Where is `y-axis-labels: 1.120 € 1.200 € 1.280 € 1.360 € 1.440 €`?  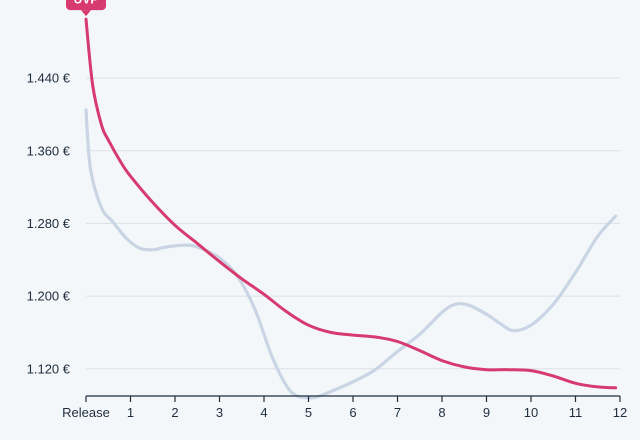 y-axis-labels: 1.120 € 1.200 € 1.280 € 1.360 € 1.440 € is located at coordinates (49, 224).